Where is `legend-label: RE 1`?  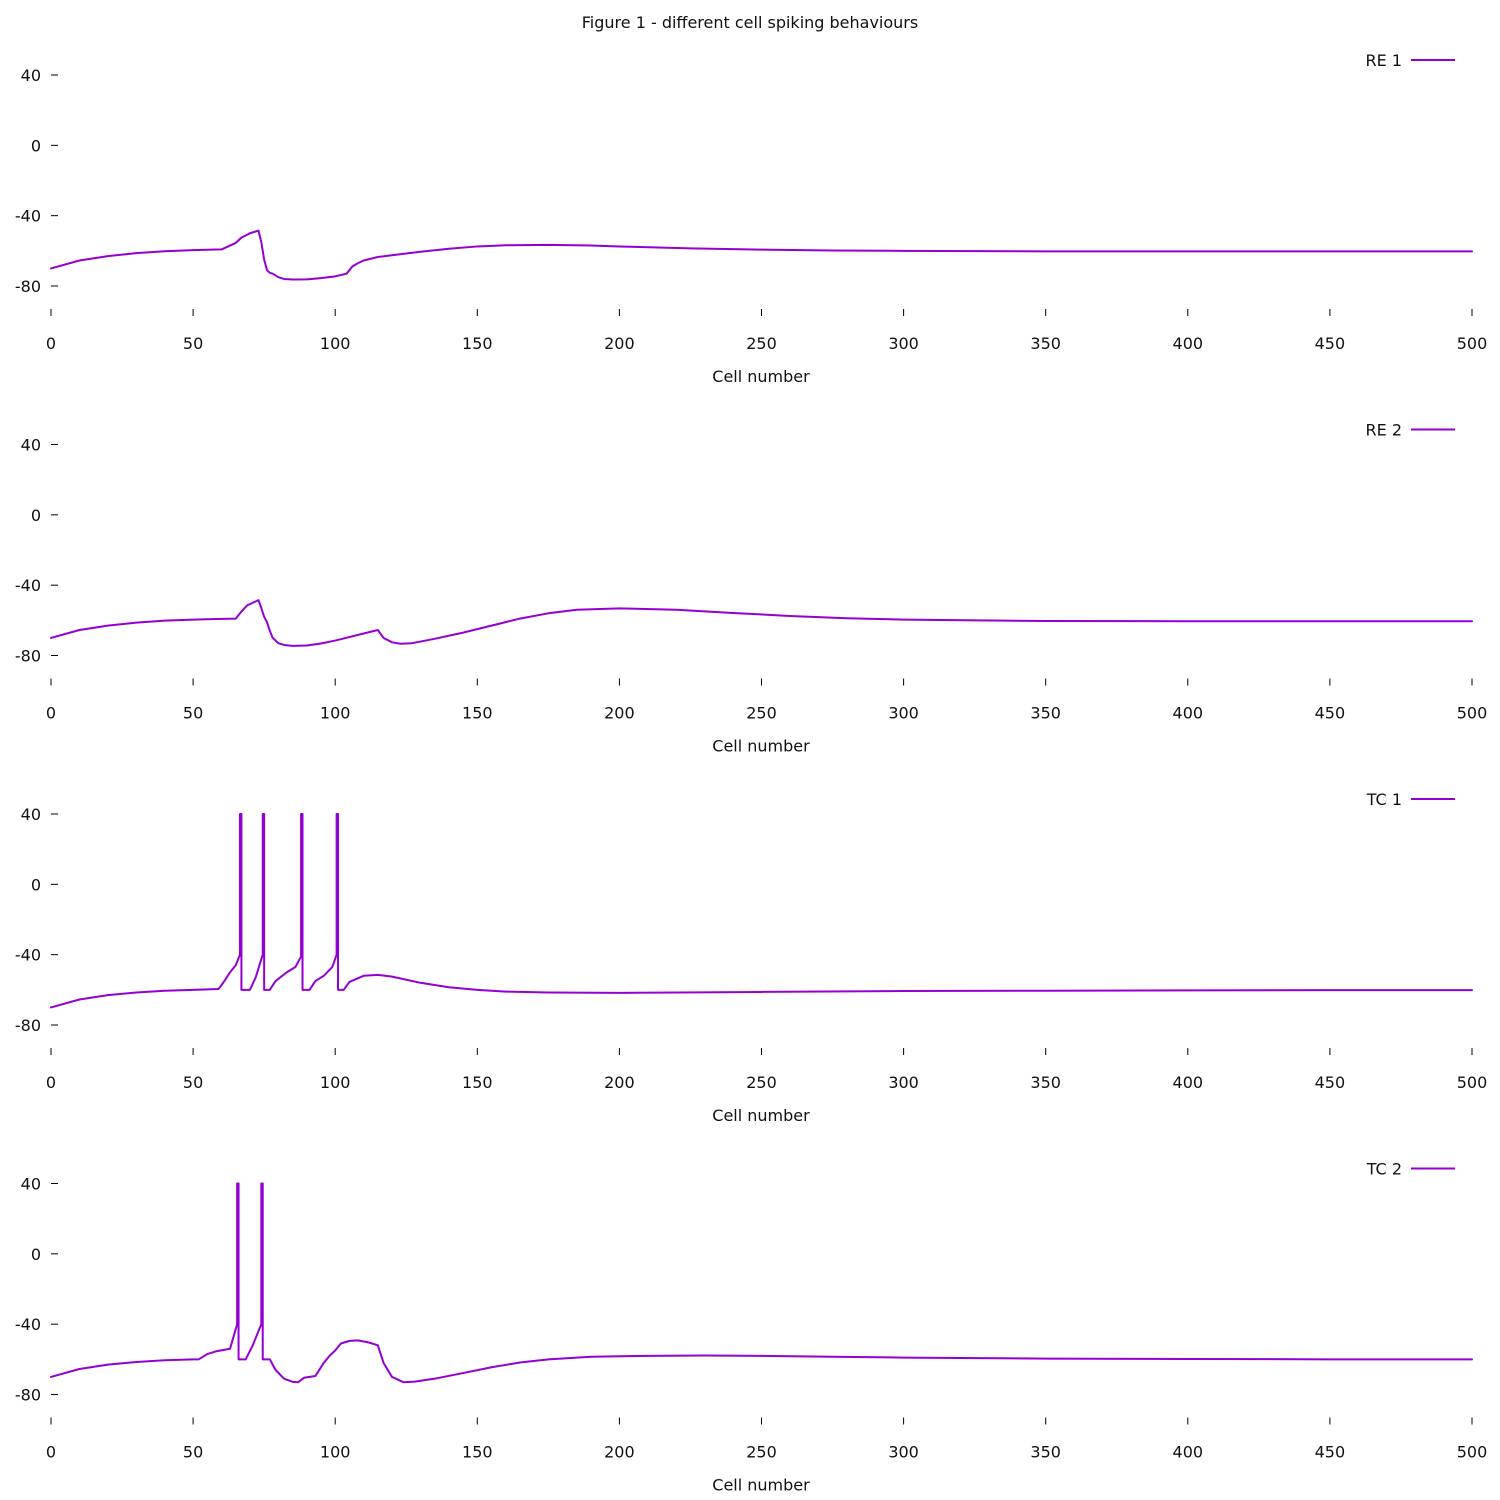 legend-label: RE 1 is located at coordinates (1384, 60).